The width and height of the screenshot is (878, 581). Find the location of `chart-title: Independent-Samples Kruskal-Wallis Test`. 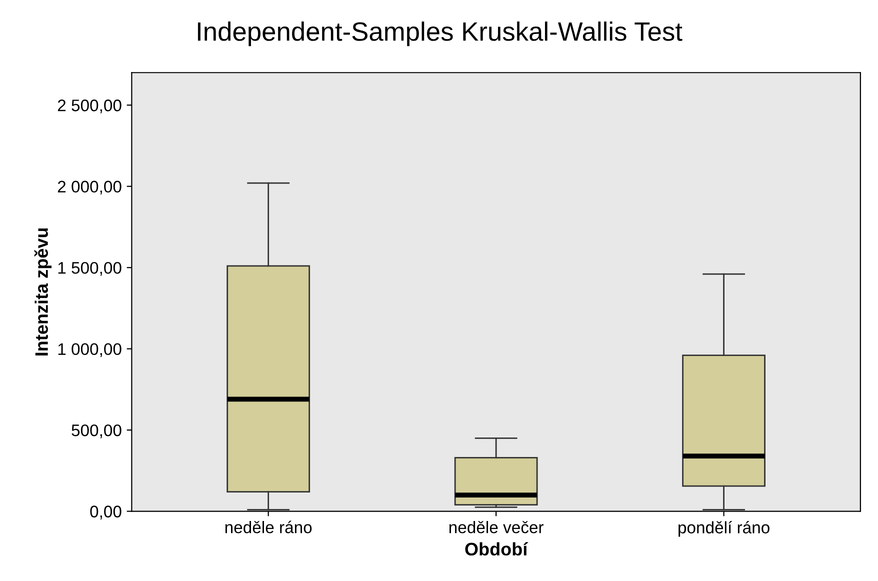

chart-title: Independent-Samples Kruskal-Wallis Test is located at coordinates (440, 34).